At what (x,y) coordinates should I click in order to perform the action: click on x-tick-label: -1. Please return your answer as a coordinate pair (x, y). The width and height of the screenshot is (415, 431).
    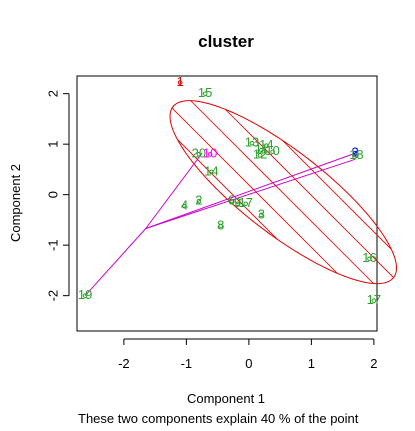
    Looking at the image, I should click on (187, 363).